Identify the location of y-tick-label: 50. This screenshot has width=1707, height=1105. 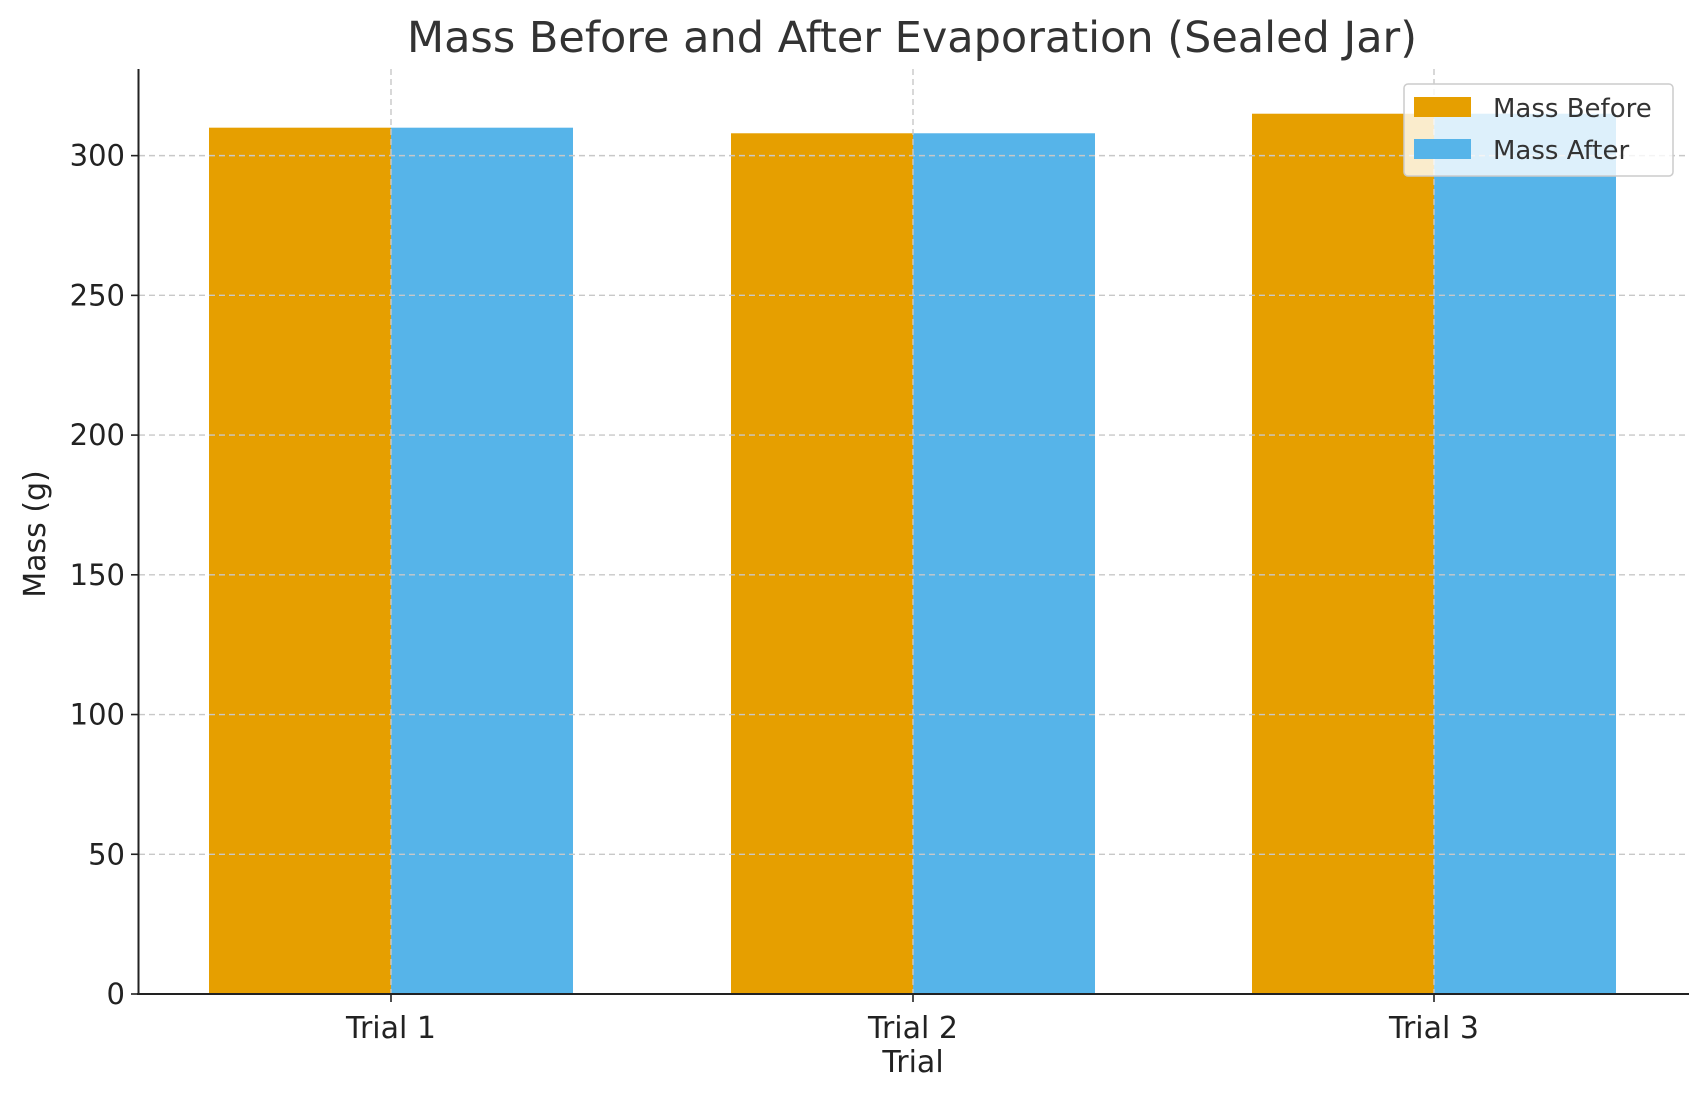
(106, 854).